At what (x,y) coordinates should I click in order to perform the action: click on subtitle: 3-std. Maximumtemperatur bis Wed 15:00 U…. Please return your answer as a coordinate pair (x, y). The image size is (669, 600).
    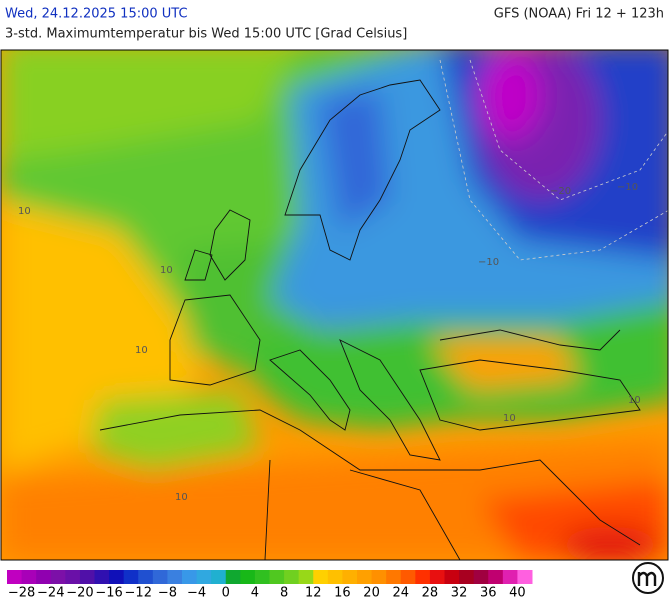
    Looking at the image, I should click on (206, 34).